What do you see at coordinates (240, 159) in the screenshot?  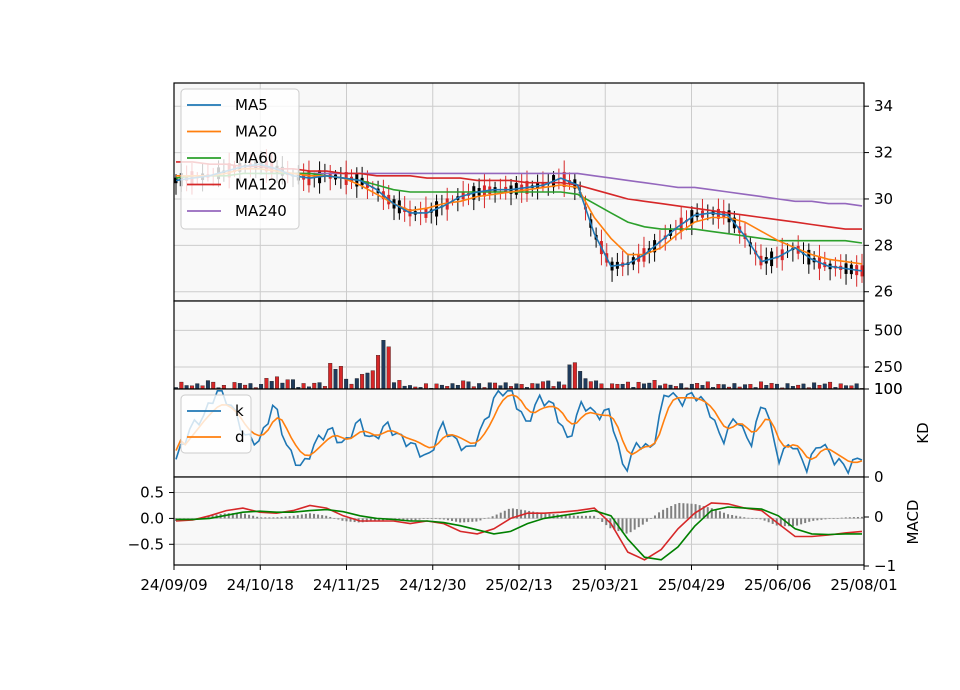 I see `price-legend-box` at bounding box center [240, 159].